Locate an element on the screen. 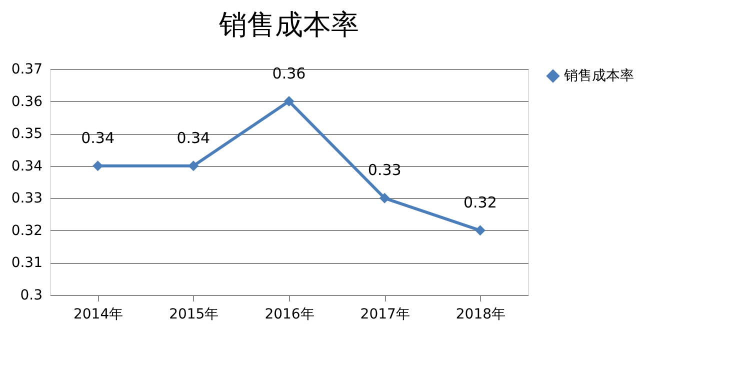 The image size is (752, 371). data-label: 0.33 is located at coordinates (385, 170).